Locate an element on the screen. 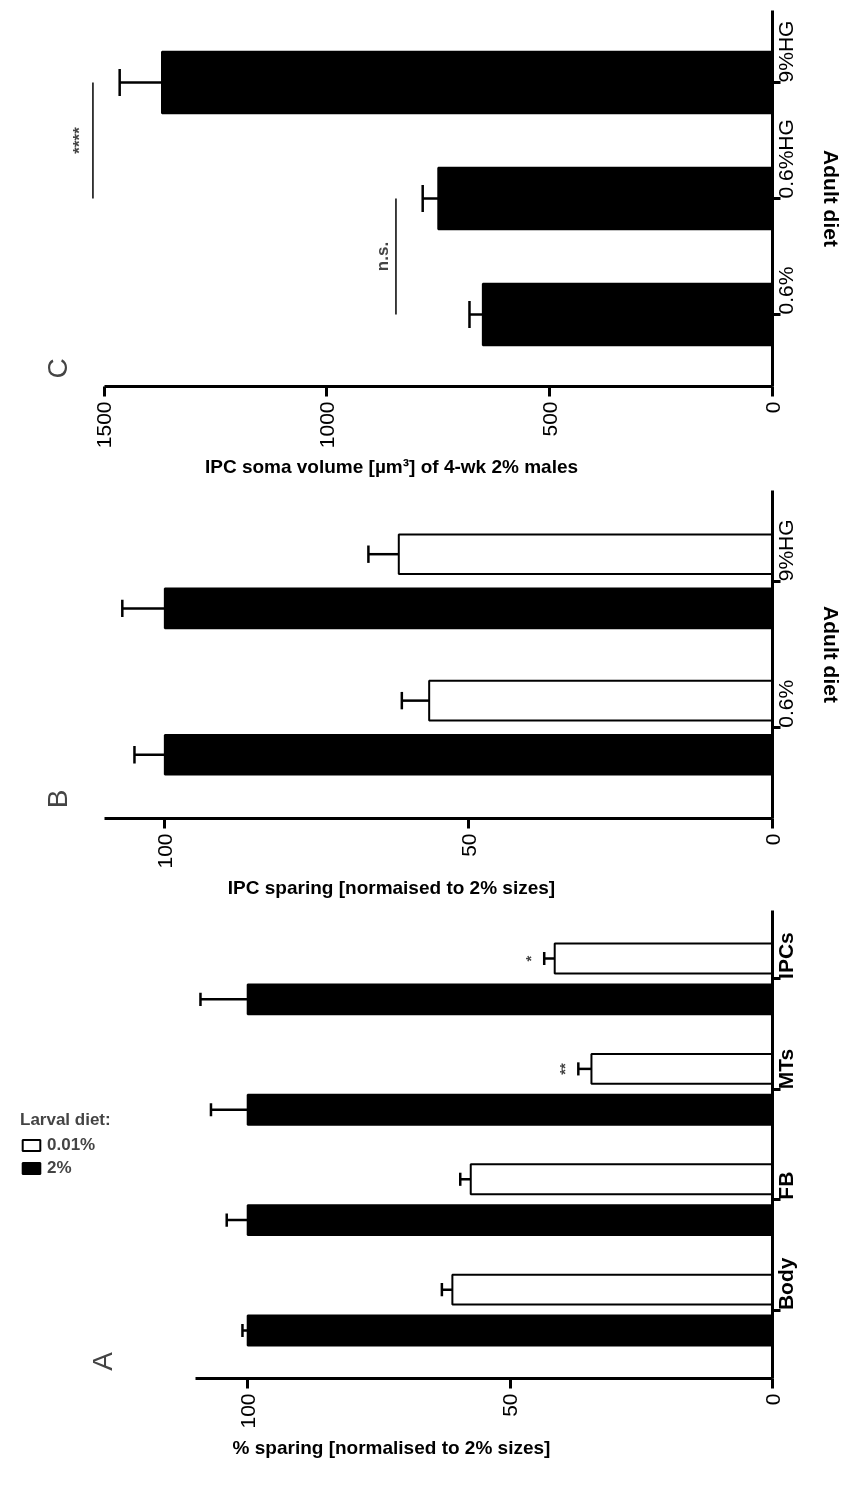 This screenshot has width=845, height=1506. text: C is located at coordinates (57, 368).